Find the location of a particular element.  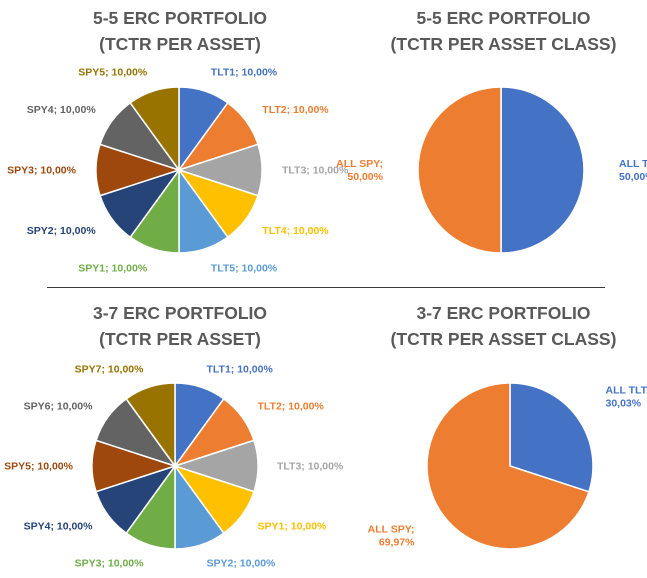

data-label-spy6: SPY6; 10,00% is located at coordinates (59, 407).